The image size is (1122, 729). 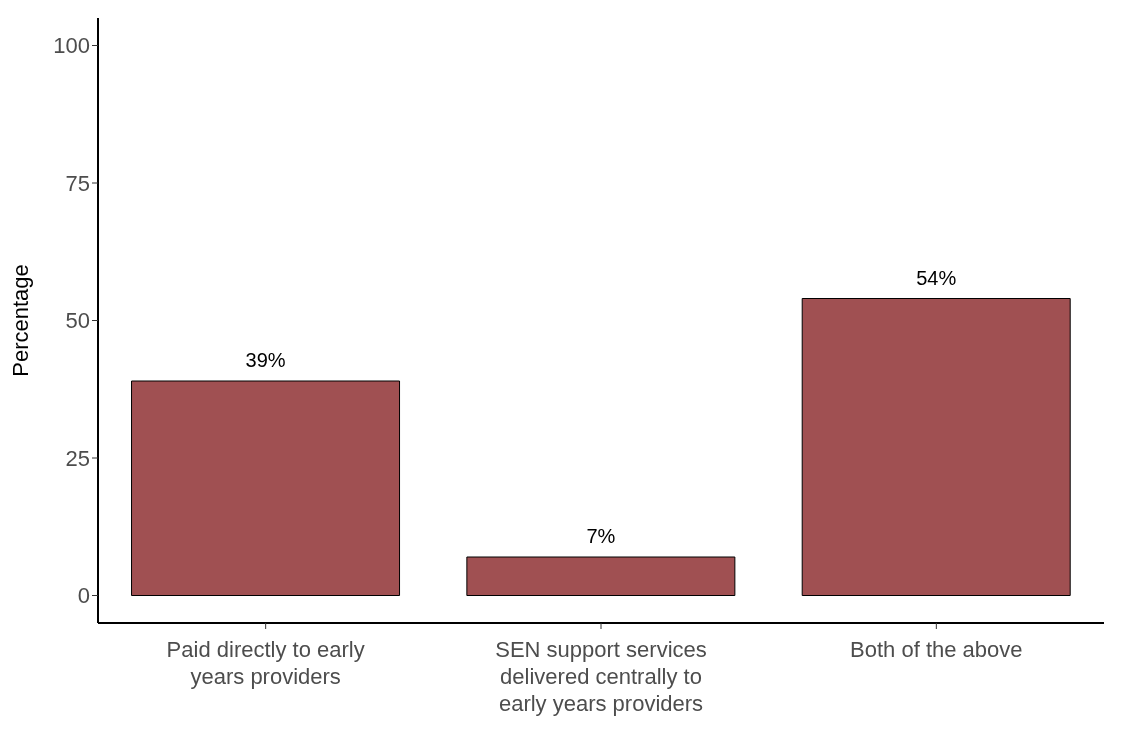 What do you see at coordinates (265, 360) in the screenshot?
I see `data-label: 39%` at bounding box center [265, 360].